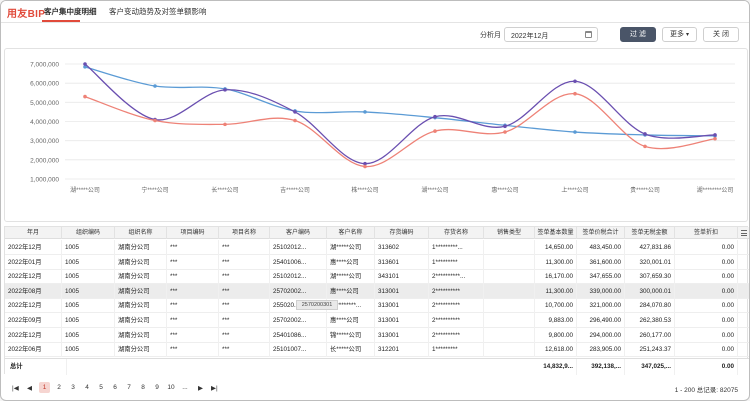 The width and height of the screenshot is (750, 401). Describe the element at coordinates (171, 387) in the screenshot. I see `page-number: 10` at that location.